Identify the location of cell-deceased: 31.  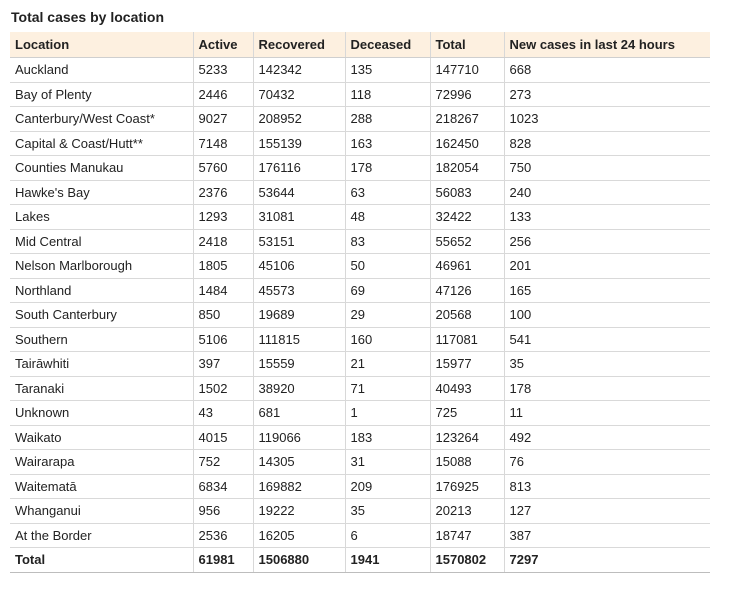
(388, 462).